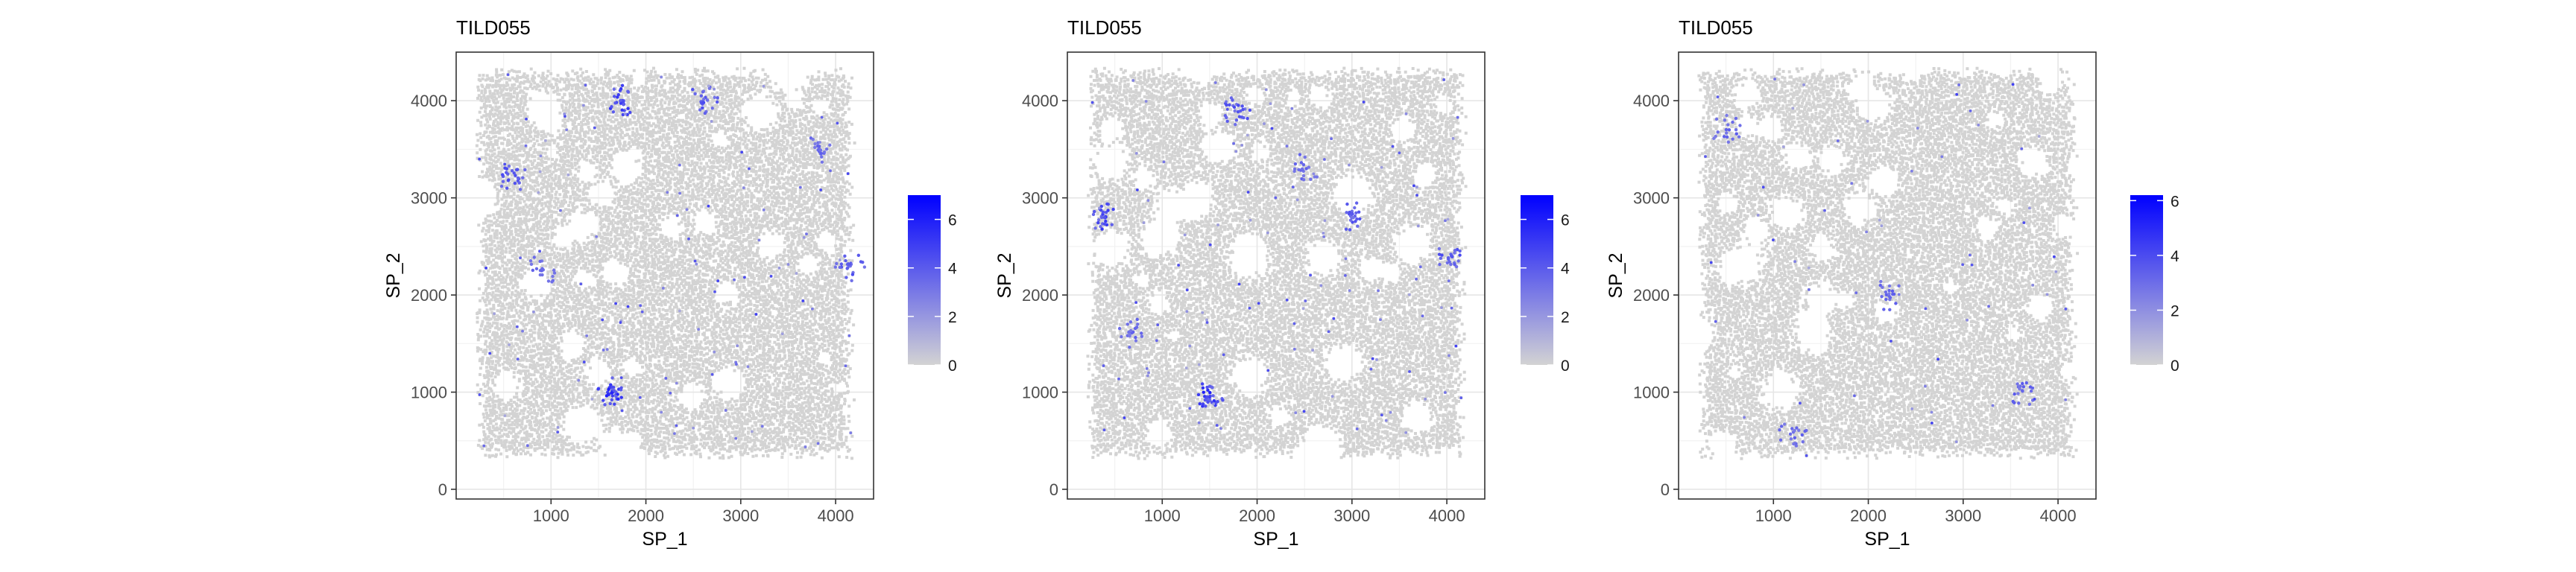  What do you see at coordinates (1566, 366) in the screenshot?
I see `colorbar-tick-label: 0` at bounding box center [1566, 366].